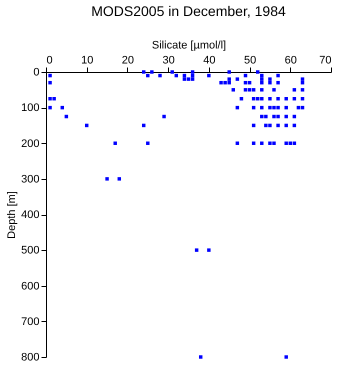 This screenshot has width=341, height=384. Describe the element at coordinates (49, 60) in the screenshot. I see `x-tick-label: 0` at that location.